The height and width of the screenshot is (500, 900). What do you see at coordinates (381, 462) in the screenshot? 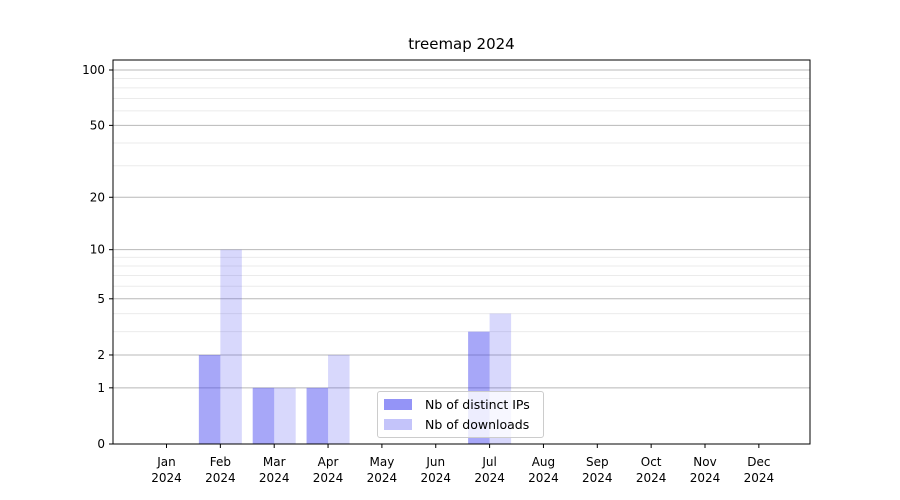
I see `x-tick-month-label: May` at bounding box center [381, 462].